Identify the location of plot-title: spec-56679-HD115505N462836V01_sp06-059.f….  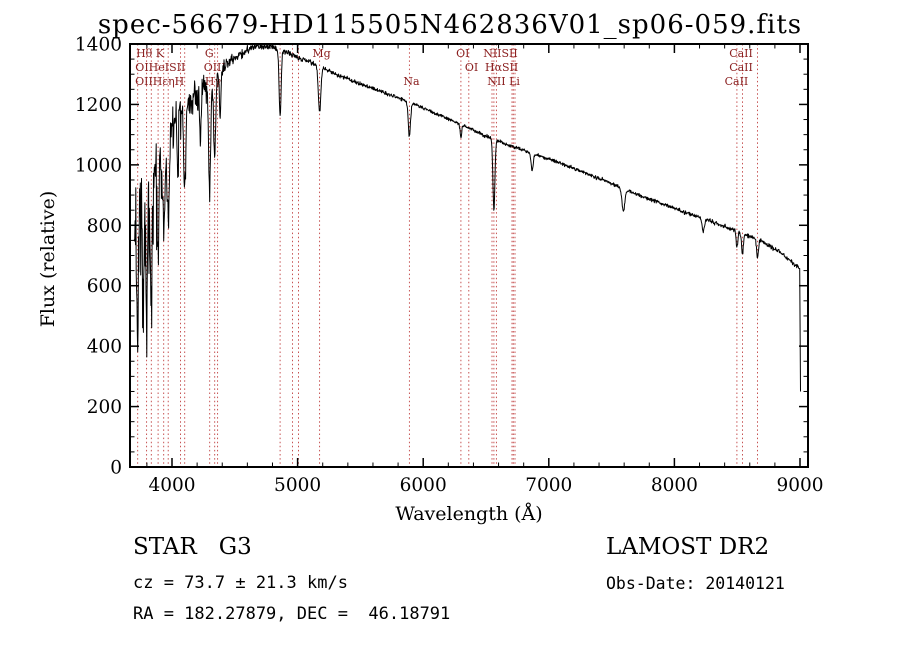
(450, 25).